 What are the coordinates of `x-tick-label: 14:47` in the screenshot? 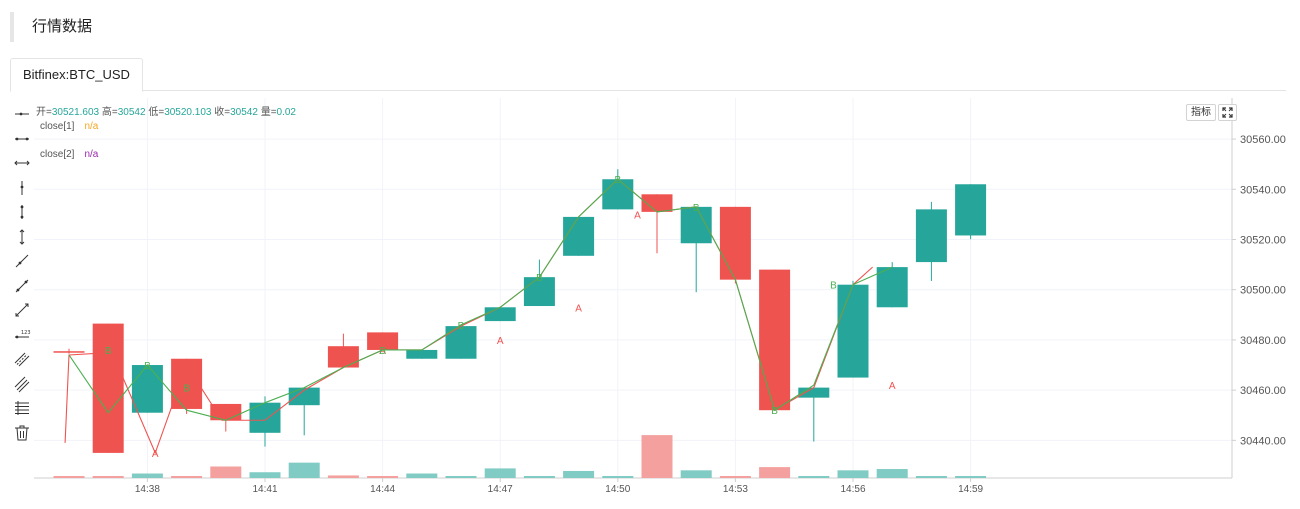 It's located at (500, 489).